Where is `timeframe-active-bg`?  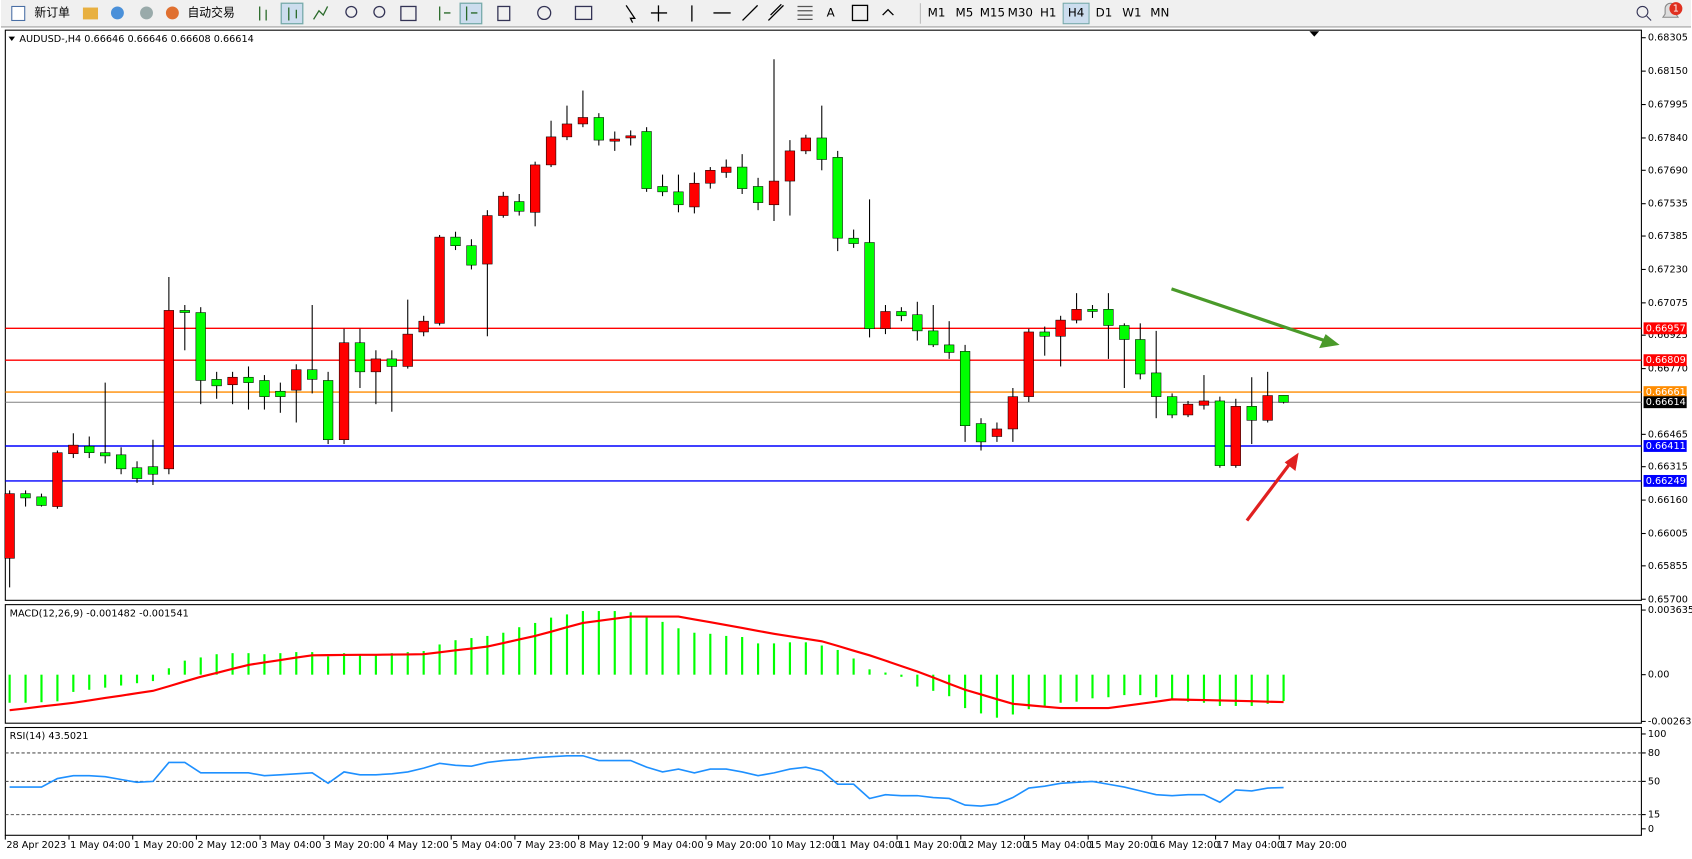 timeframe-active-bg is located at coordinates (1076, 13).